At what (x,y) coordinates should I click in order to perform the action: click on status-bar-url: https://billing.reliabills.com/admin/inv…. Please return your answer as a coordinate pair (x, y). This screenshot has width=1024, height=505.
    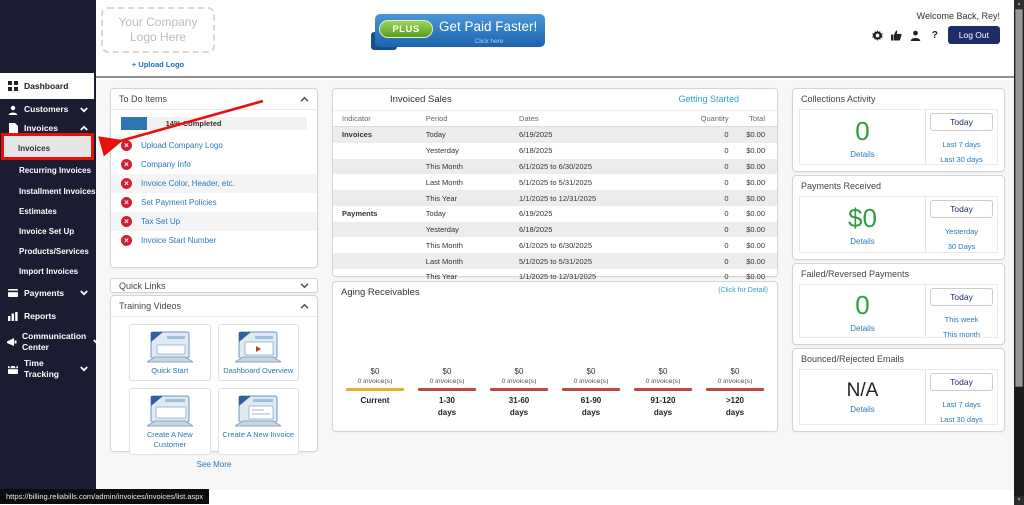
    Looking at the image, I should click on (105, 496).